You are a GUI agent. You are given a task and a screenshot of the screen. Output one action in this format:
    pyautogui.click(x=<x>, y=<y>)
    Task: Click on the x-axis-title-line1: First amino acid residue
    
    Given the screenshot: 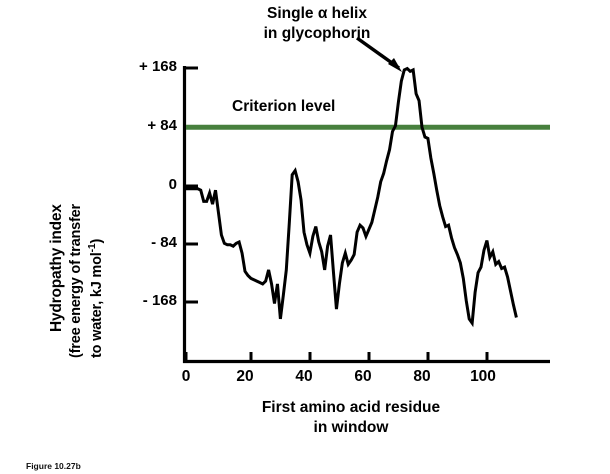 What is the action you would take?
    pyautogui.click(x=351, y=407)
    